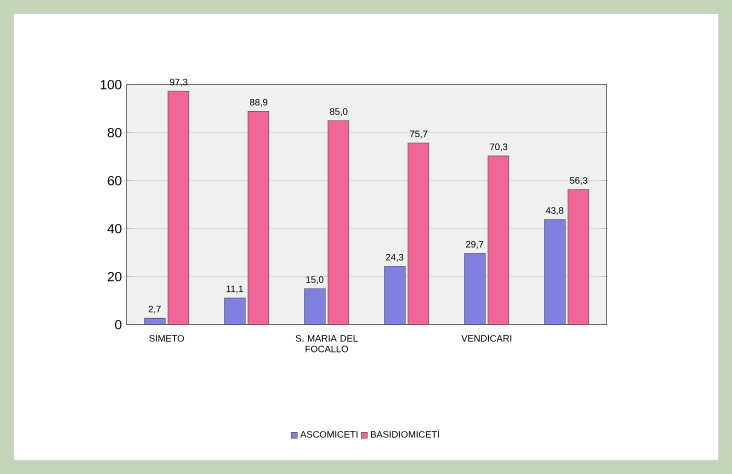 The height and width of the screenshot is (474, 732). Describe the element at coordinates (166, 338) in the screenshot. I see `x-tick-label: SIMETO` at that location.